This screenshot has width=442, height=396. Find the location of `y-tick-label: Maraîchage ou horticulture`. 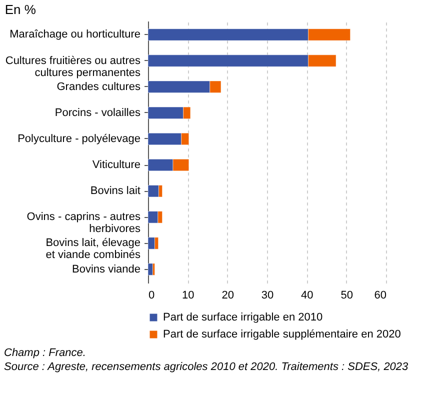

y-tick-label: Maraîchage ou horticulture is located at coordinates (75, 34).